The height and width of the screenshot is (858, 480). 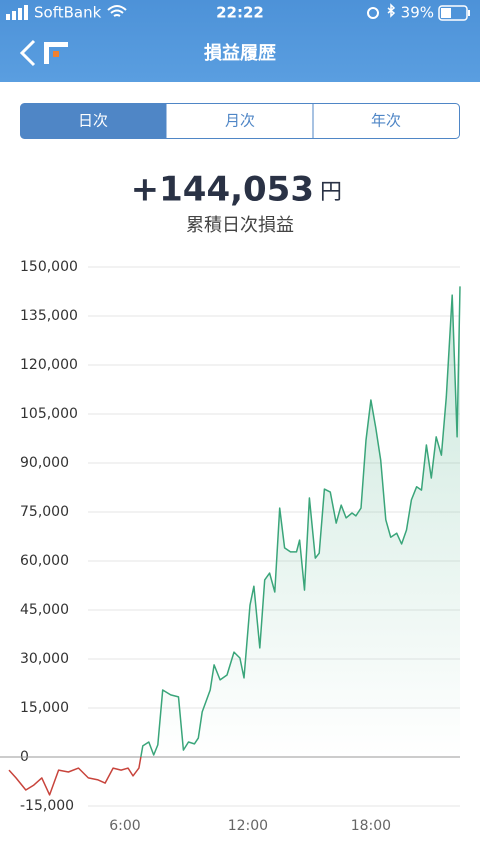 What do you see at coordinates (68, 13) in the screenshot?
I see `carrier: SoftBank` at bounding box center [68, 13].